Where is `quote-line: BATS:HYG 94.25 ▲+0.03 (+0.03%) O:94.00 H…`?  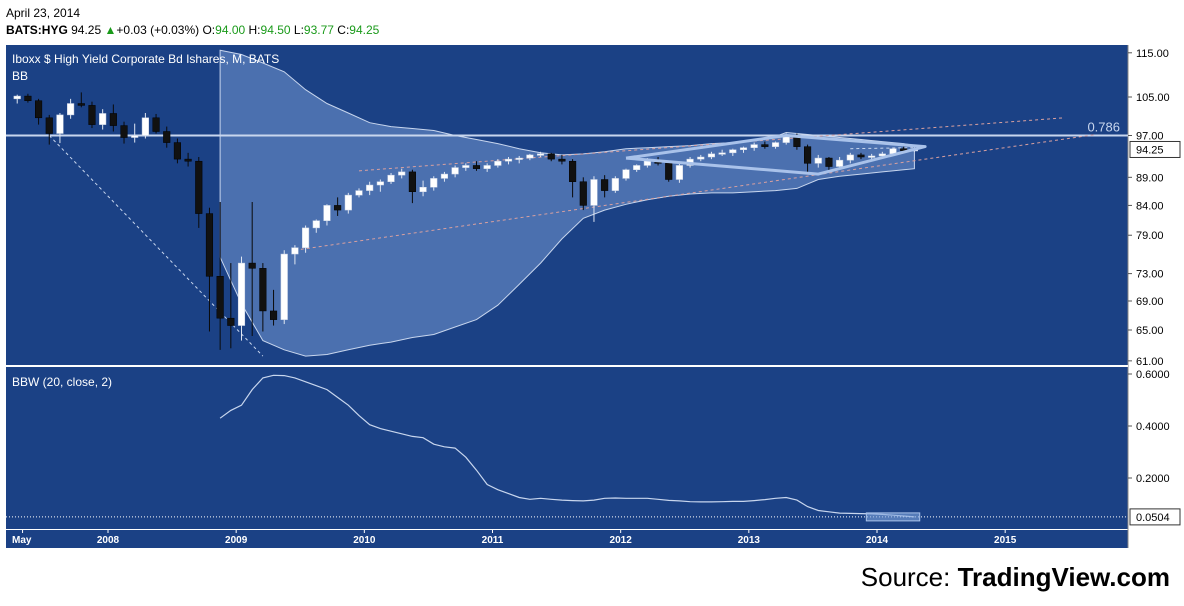
quote-line: BATS:HYG 94.25 ▲+0.03 (+0.03%) O:94.00 H… is located at coordinates (192, 30).